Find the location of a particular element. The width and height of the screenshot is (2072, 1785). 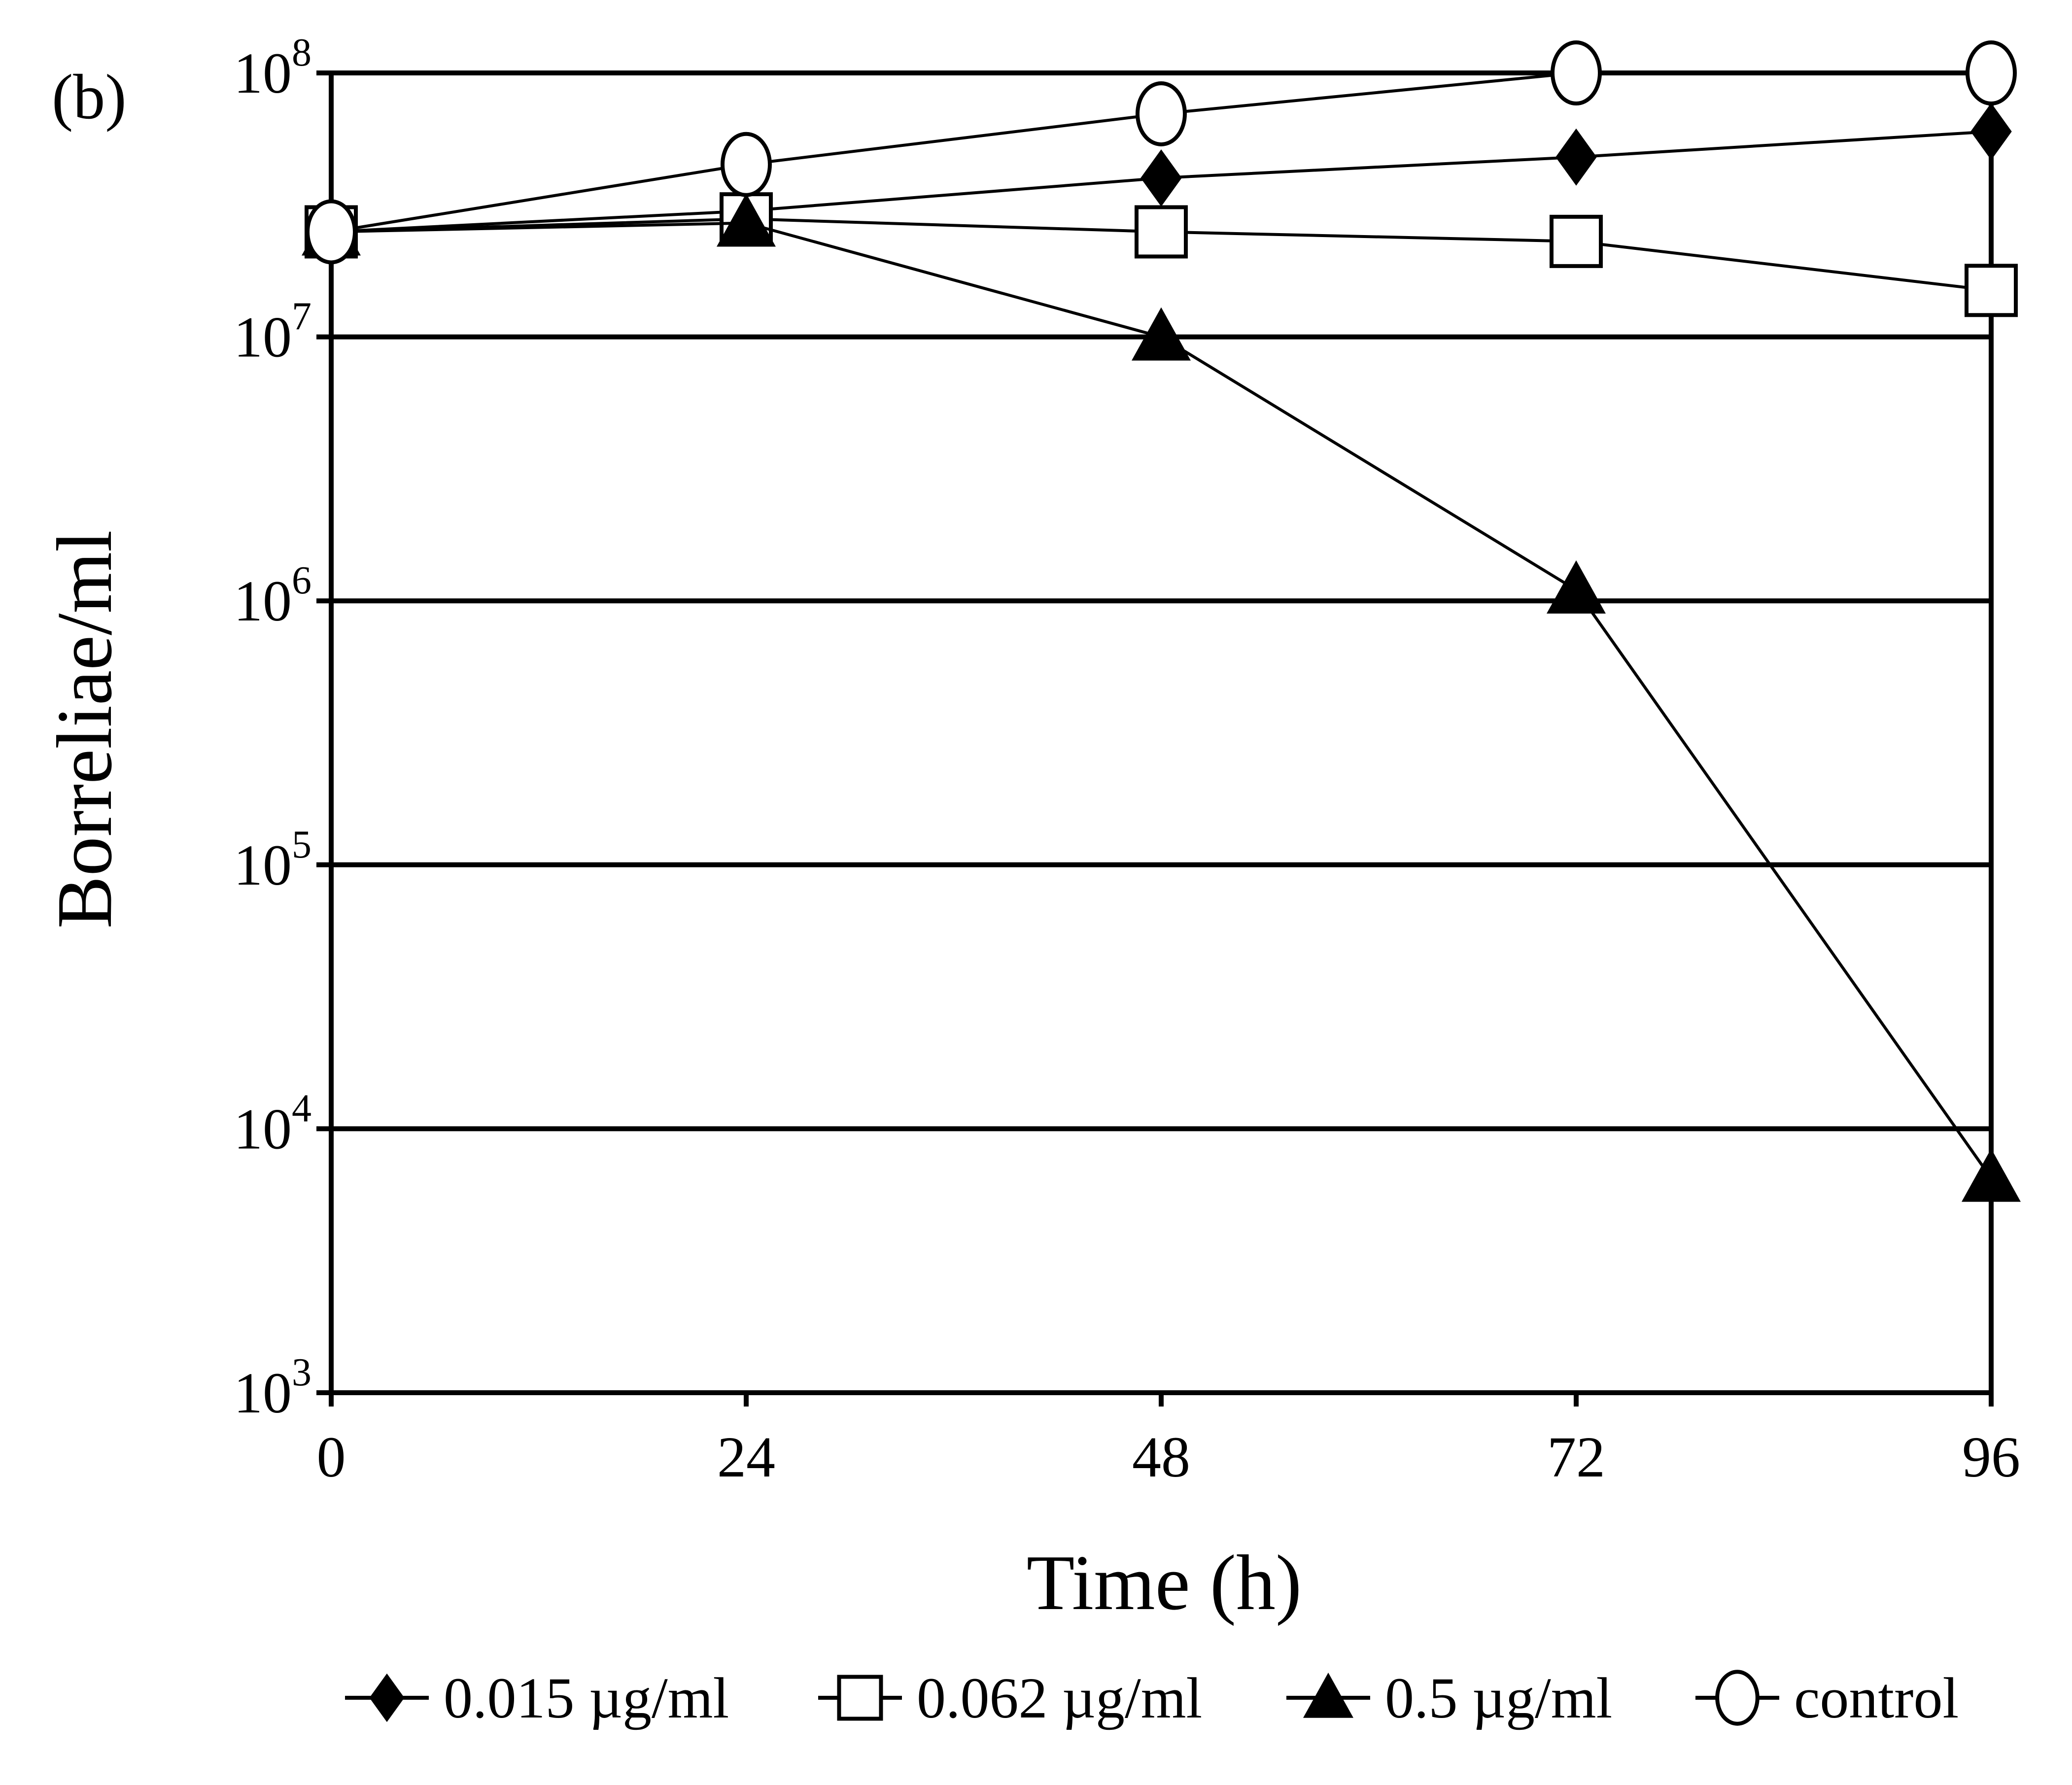

legend-item-0: 0.015 µg/ml is located at coordinates (537, 1698).